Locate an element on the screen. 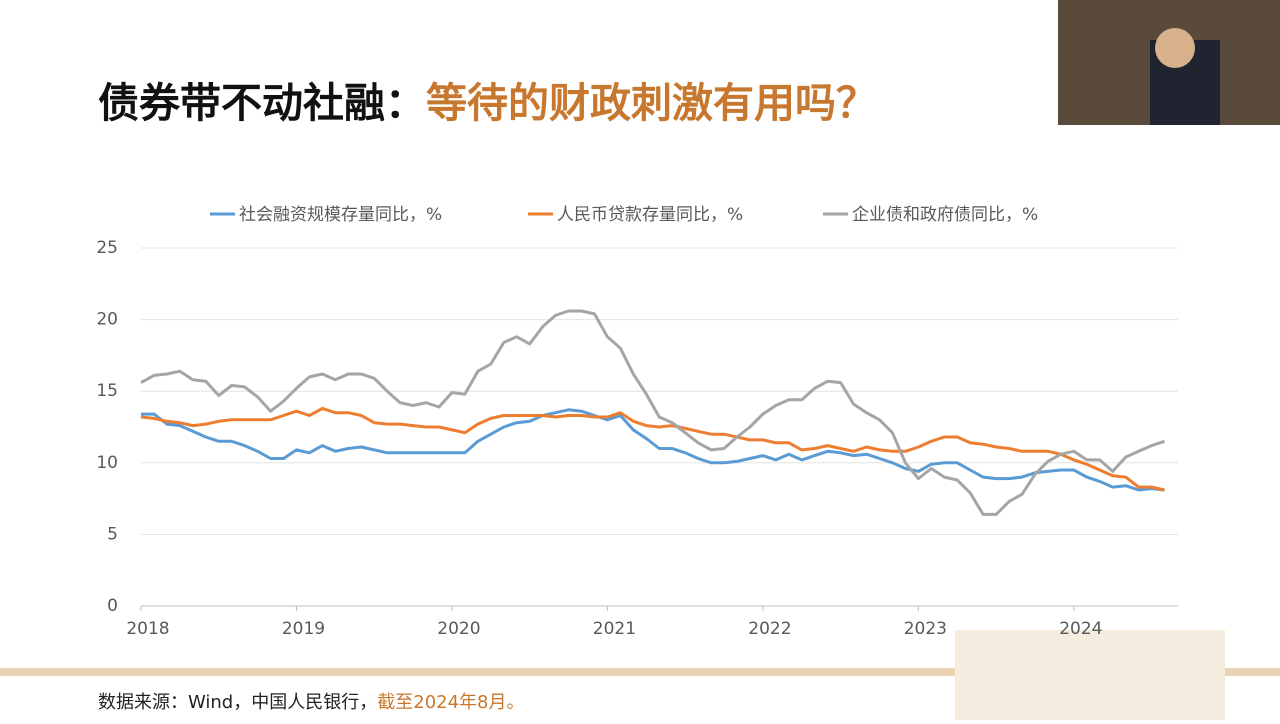 The height and width of the screenshot is (724, 1280). x-tick-label: 2024 is located at coordinates (1080, 629).